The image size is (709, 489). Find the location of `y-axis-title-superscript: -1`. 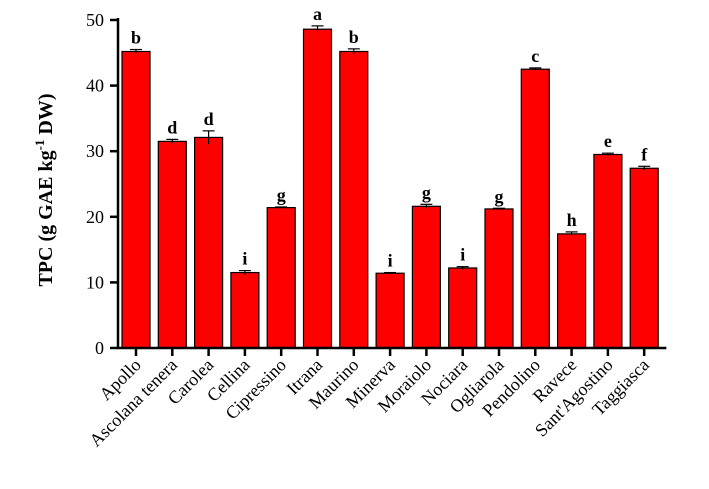

y-axis-title-superscript: -1 is located at coordinates (39, 145).